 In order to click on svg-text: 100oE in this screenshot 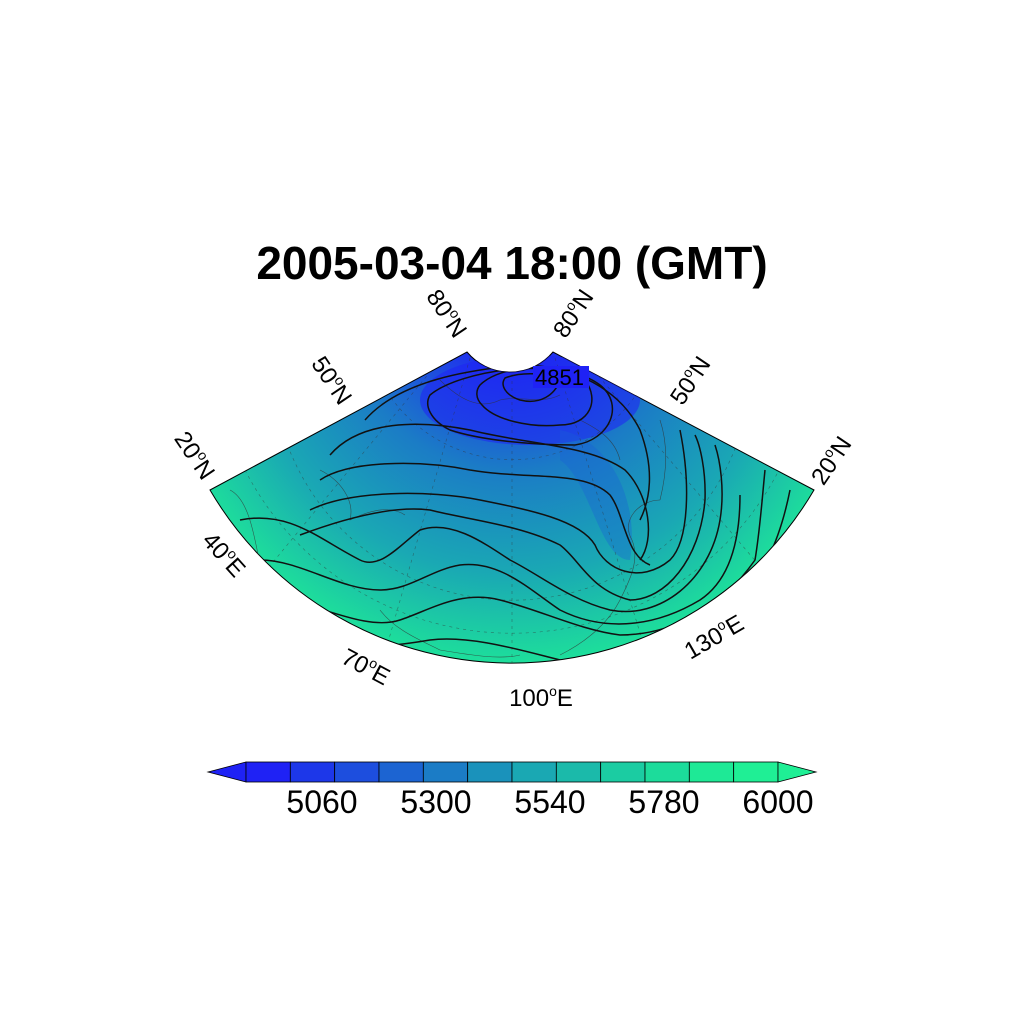, I will do `click(541, 697)`.